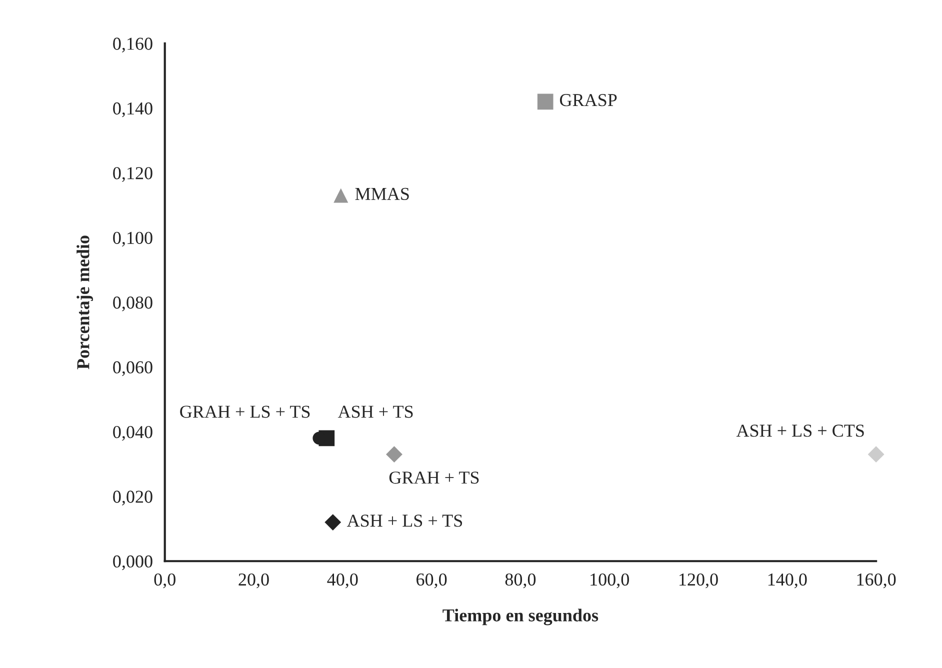  Describe the element at coordinates (84, 303) in the screenshot. I see `y-axis-title: Porcentaje medio` at that location.